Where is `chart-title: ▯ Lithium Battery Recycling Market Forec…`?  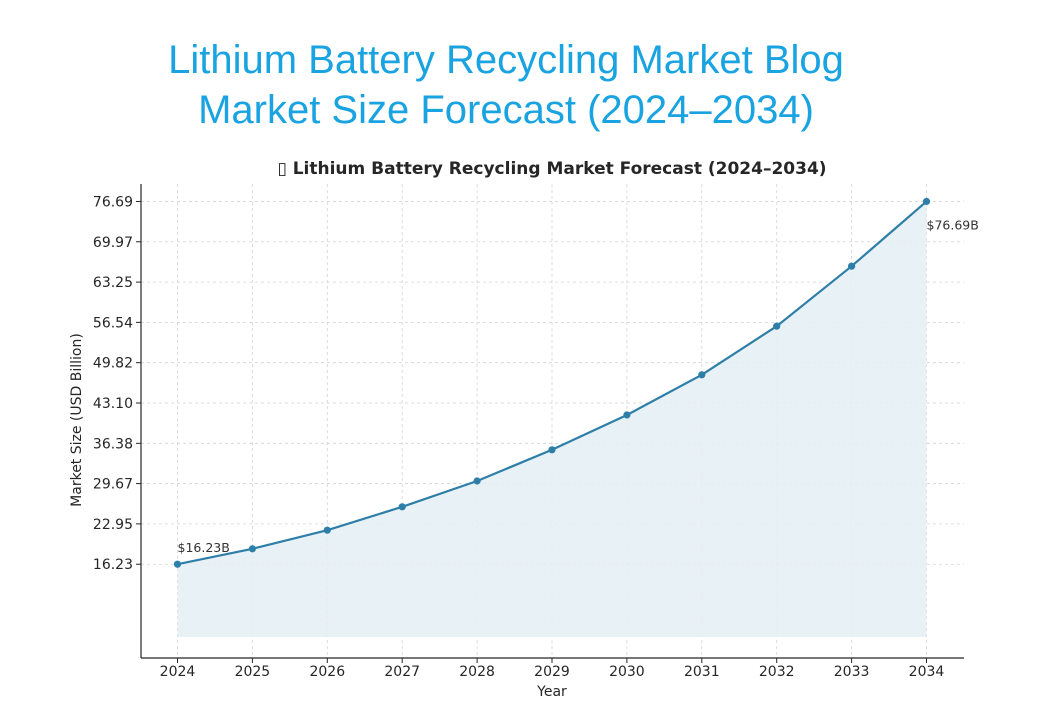 chart-title: ▯ Lithium Battery Recycling Market Forec… is located at coordinates (551, 169).